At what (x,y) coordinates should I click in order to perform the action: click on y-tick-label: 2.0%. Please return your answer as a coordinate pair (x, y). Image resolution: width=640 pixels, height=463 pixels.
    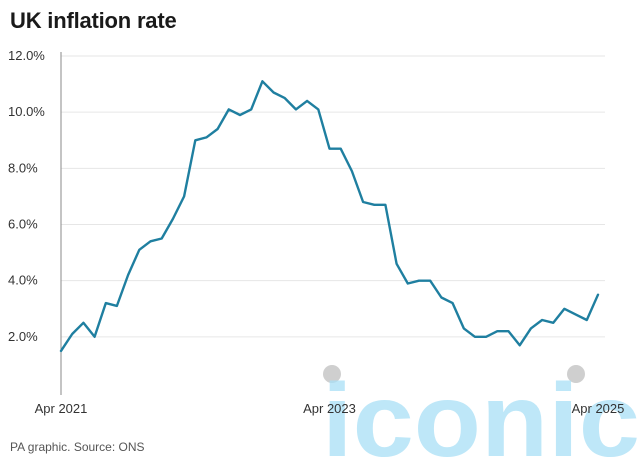
    Looking at the image, I should click on (23, 336).